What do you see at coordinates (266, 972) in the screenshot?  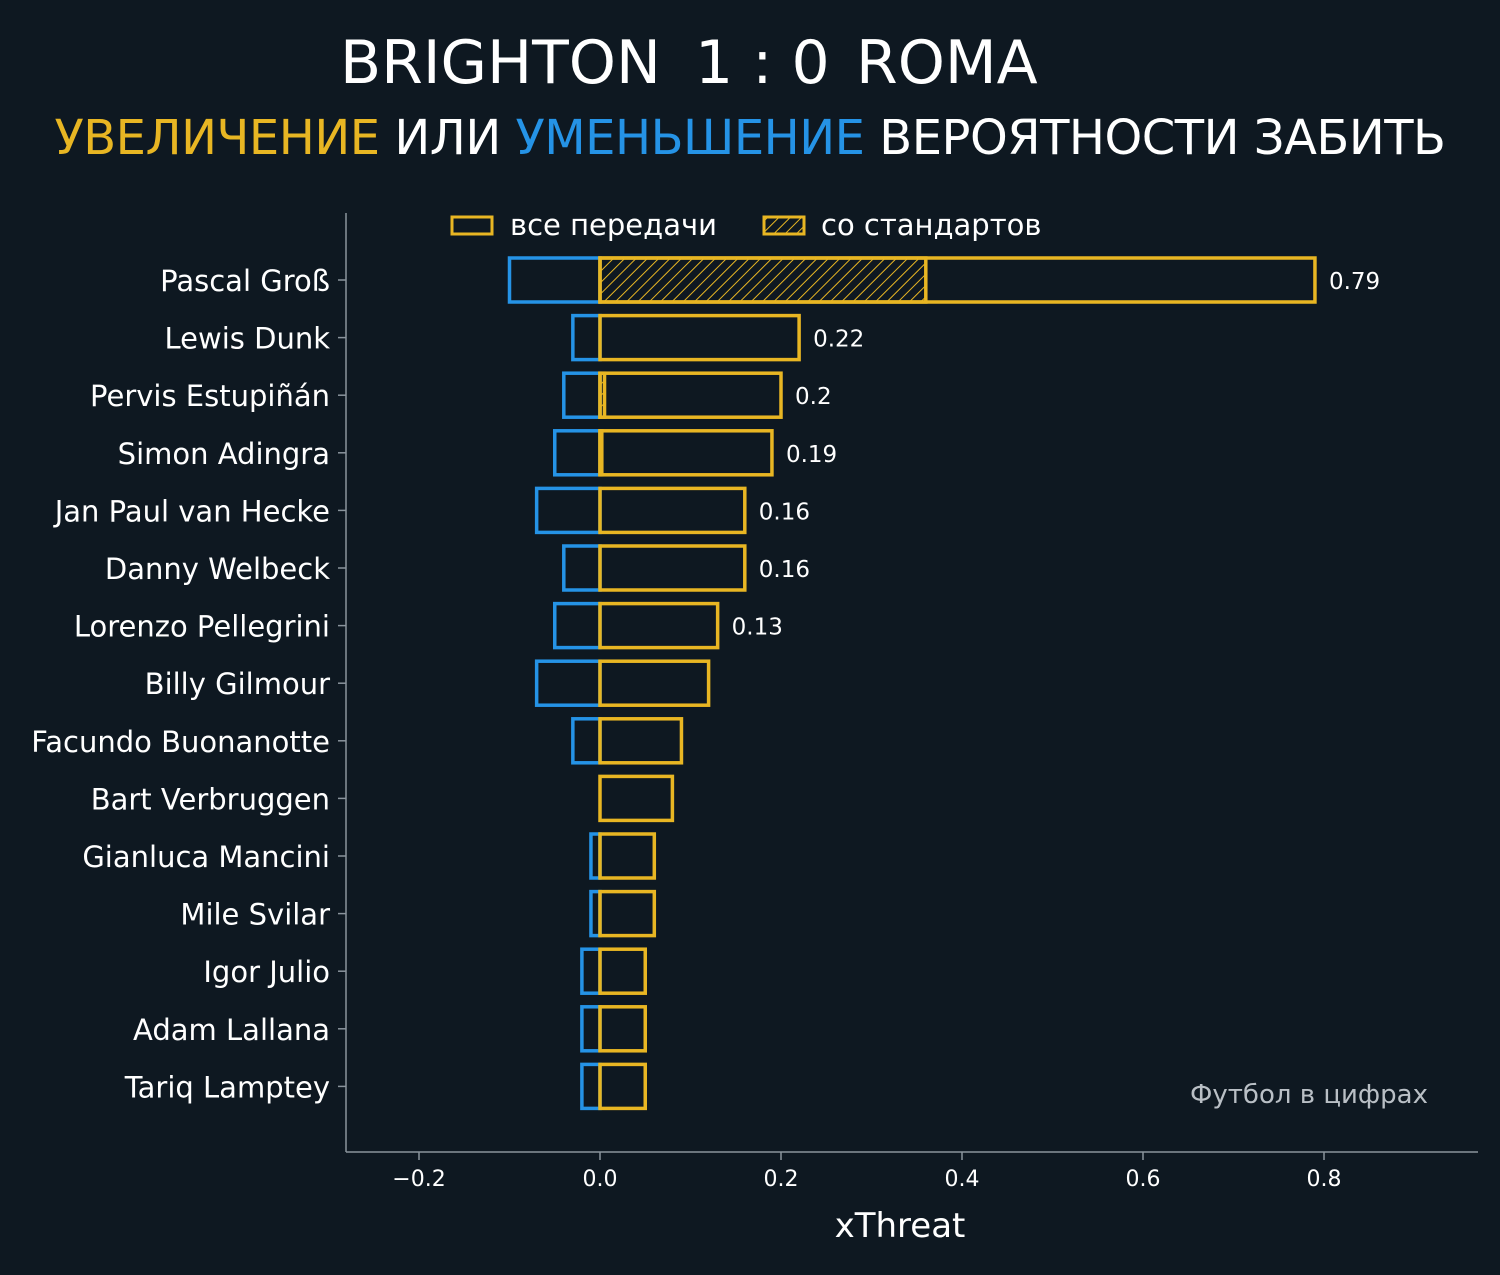 I see `y-tick-label: Igor Julio` at bounding box center [266, 972].